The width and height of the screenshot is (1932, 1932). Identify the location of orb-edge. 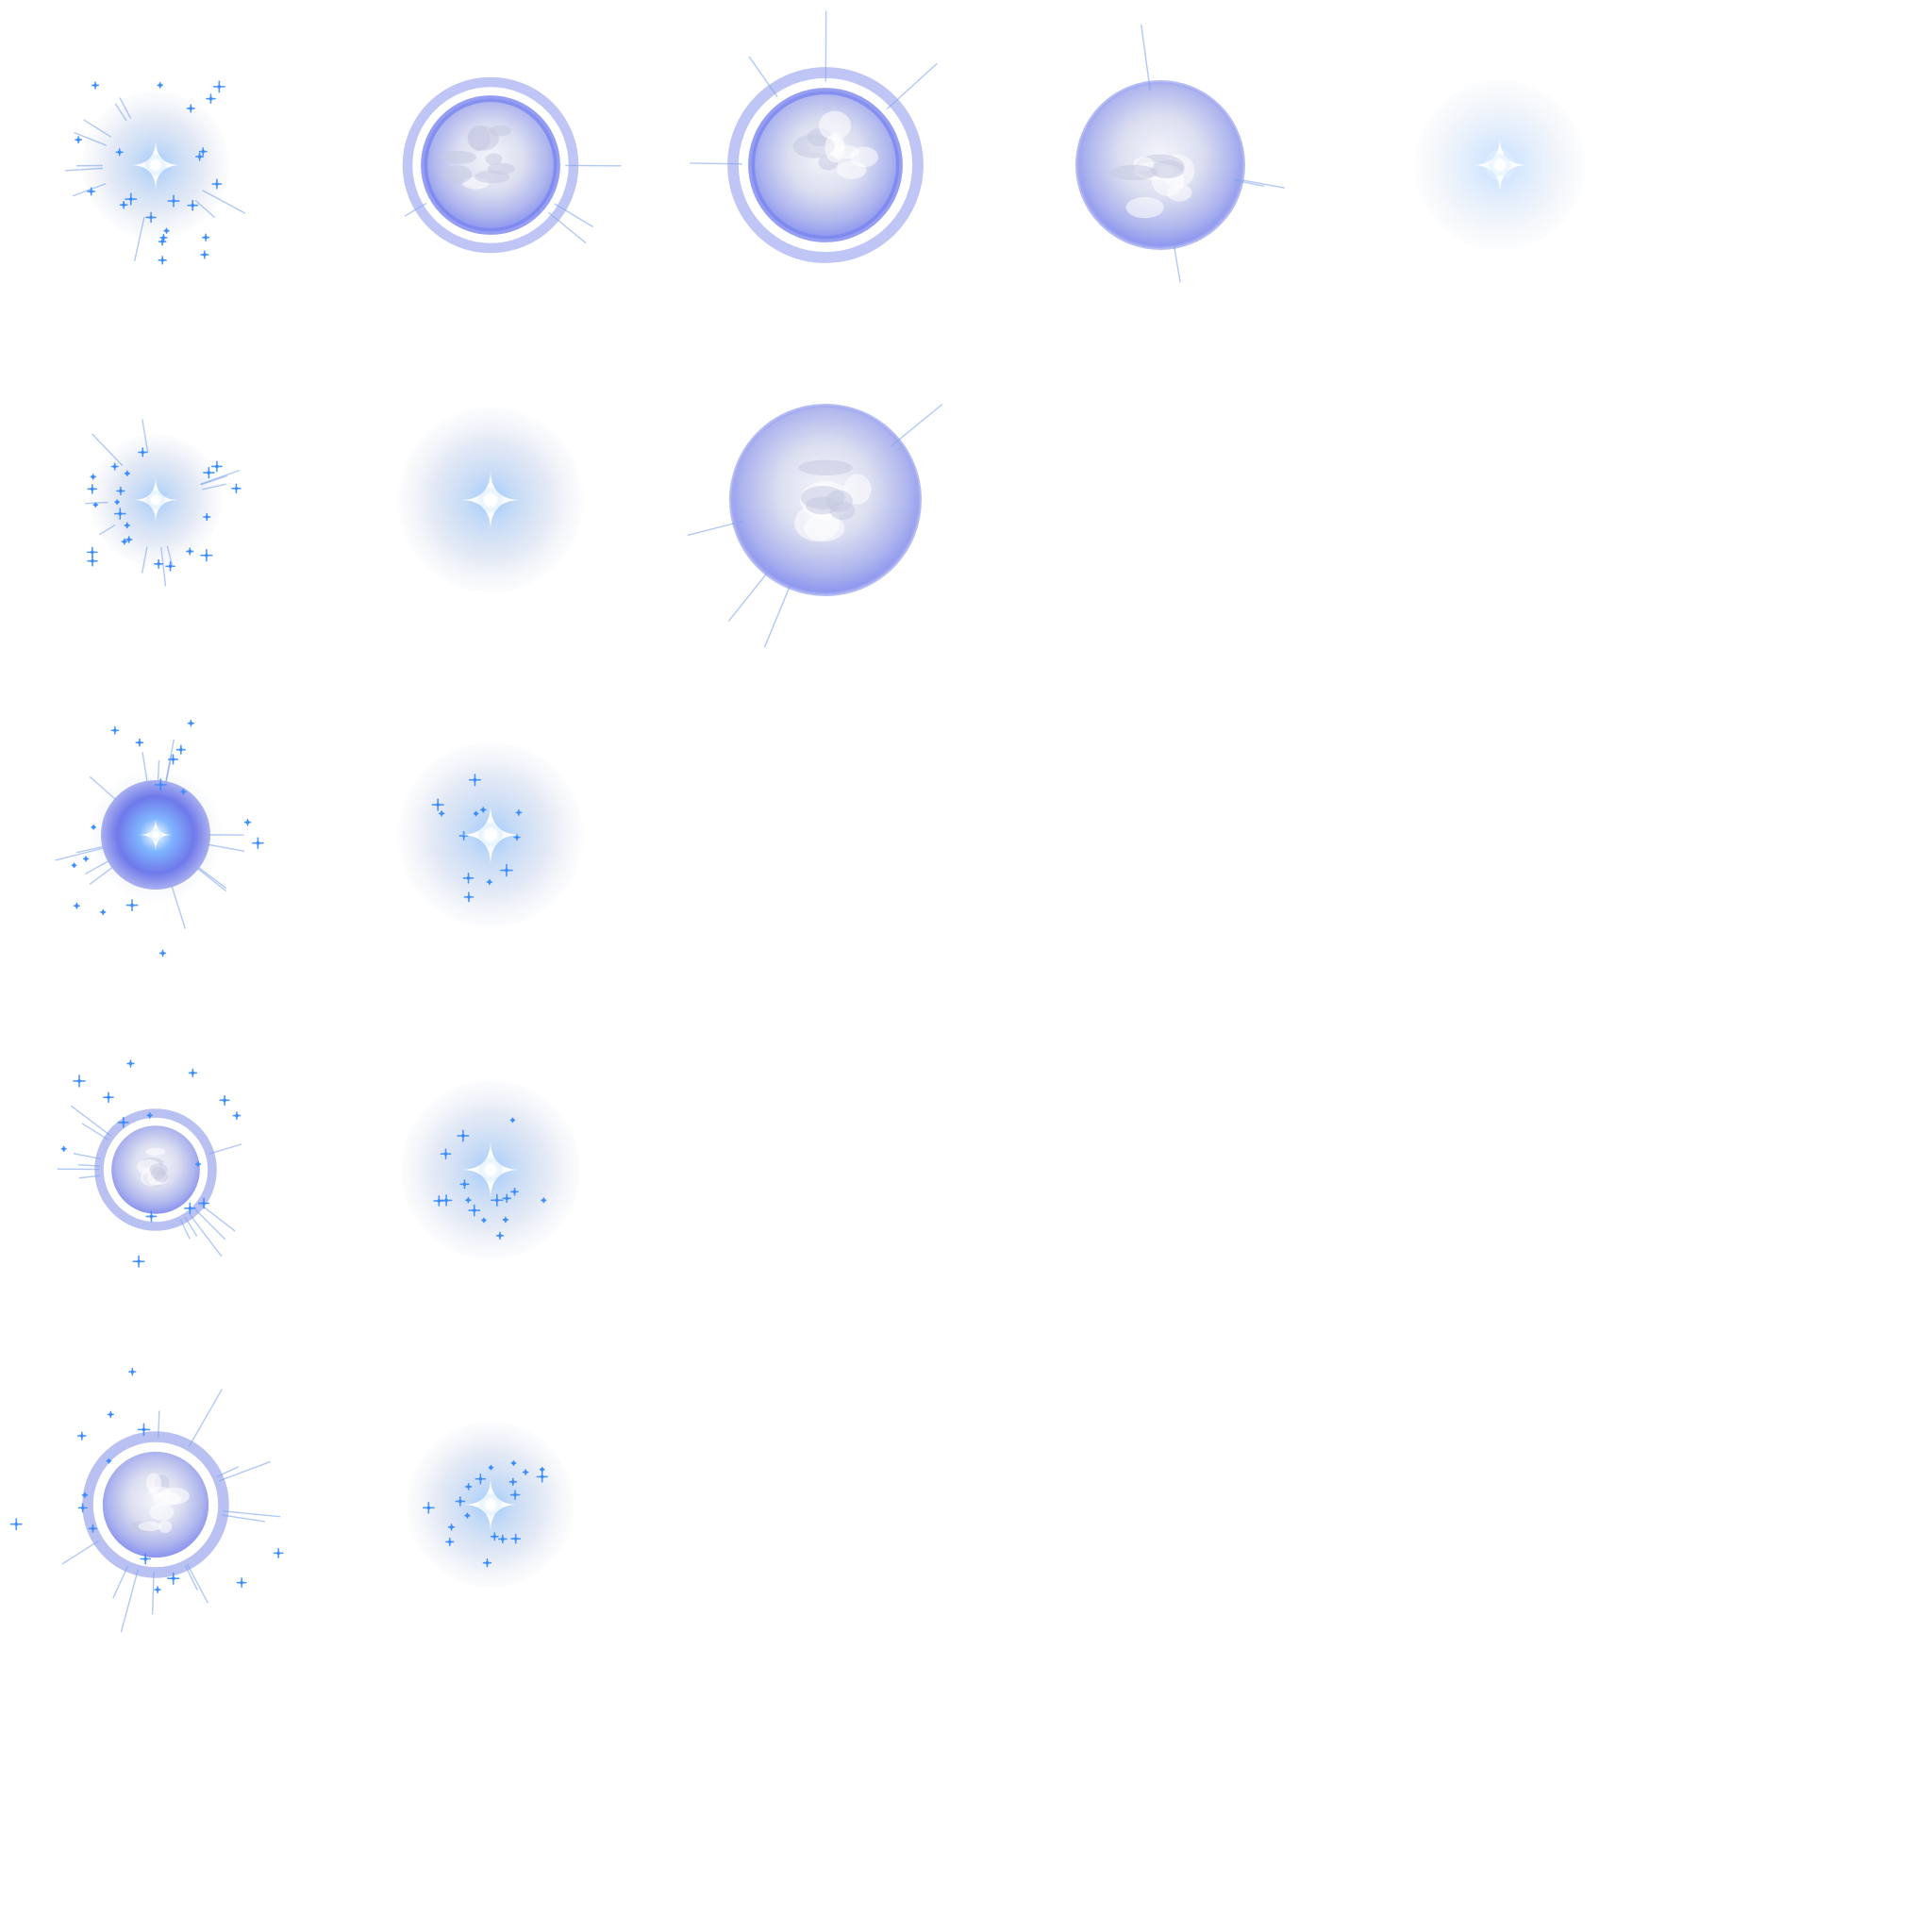
(1160, 165).